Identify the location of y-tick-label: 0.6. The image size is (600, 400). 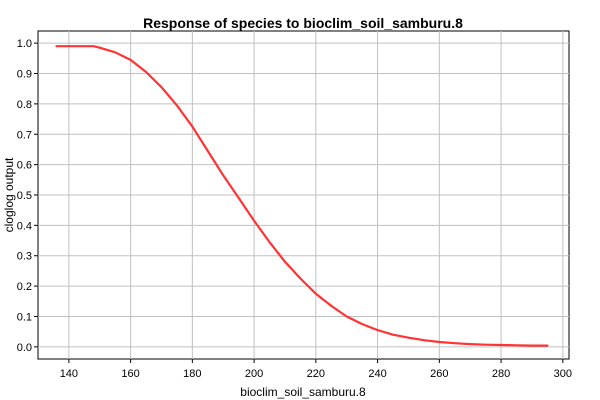
(24, 166).